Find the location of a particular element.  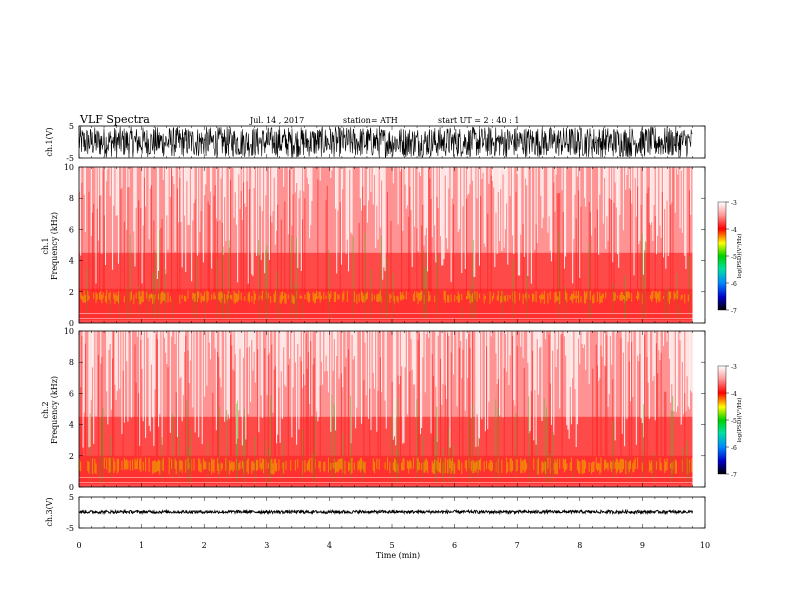

ch2-spectrogram-colorbar-tick-label: -5 is located at coordinates (734, 421).